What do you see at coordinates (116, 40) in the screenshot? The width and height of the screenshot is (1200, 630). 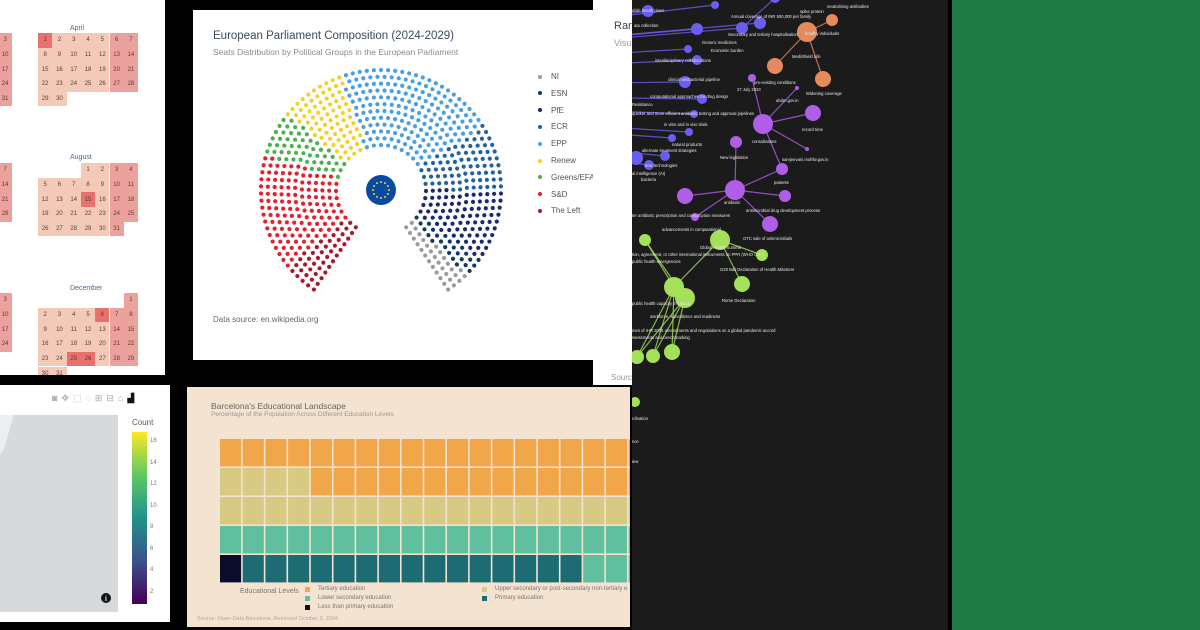 I see `calendar-day: 6` at bounding box center [116, 40].